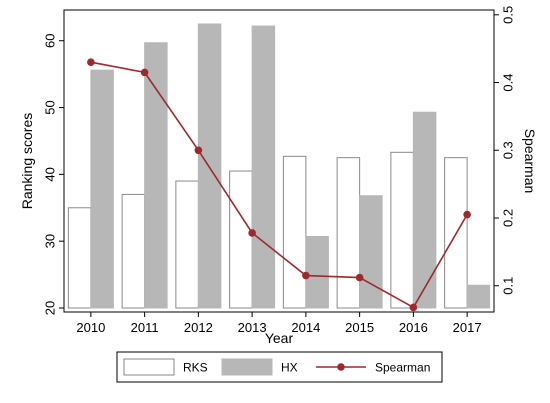  What do you see at coordinates (279, 338) in the screenshot?
I see `x-axis-title: Year` at bounding box center [279, 338].